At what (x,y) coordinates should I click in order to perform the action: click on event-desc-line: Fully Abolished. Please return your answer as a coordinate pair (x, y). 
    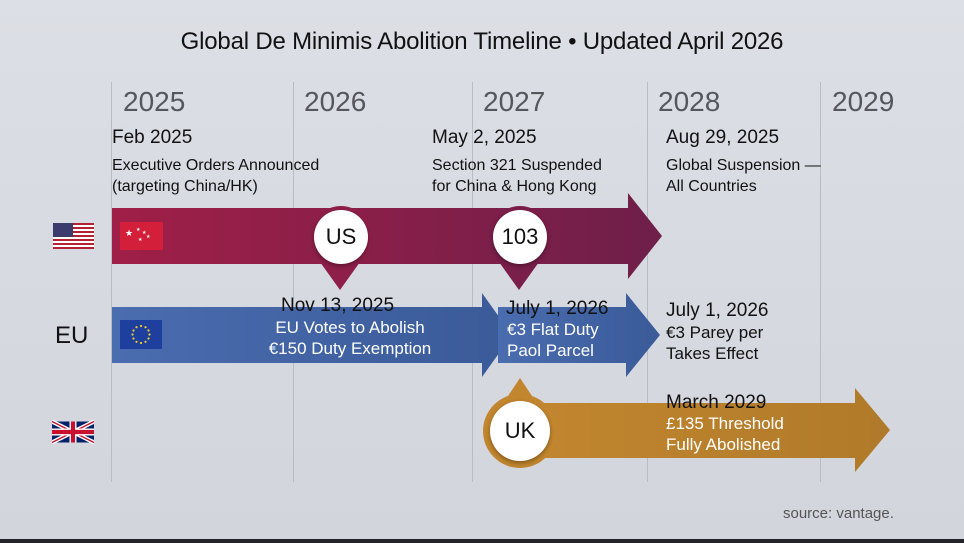
    Looking at the image, I should click on (723, 444).